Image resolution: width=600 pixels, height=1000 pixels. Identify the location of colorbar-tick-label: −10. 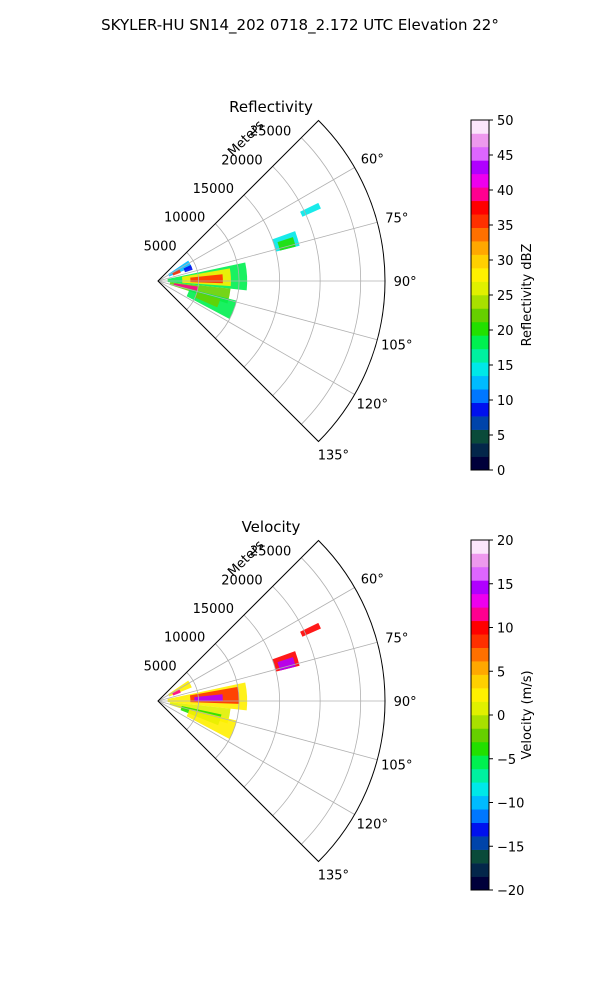
(510, 804).